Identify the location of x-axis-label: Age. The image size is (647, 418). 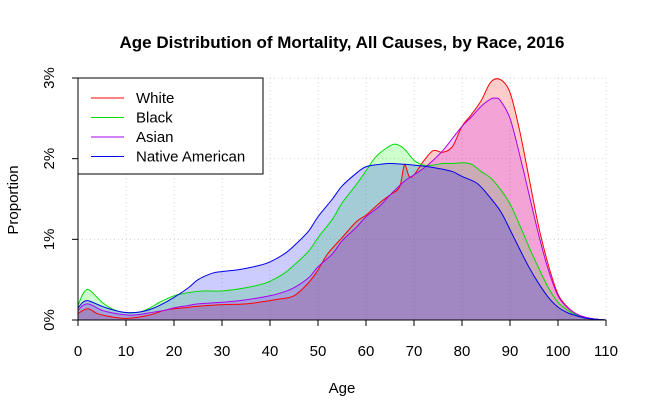
(342, 388).